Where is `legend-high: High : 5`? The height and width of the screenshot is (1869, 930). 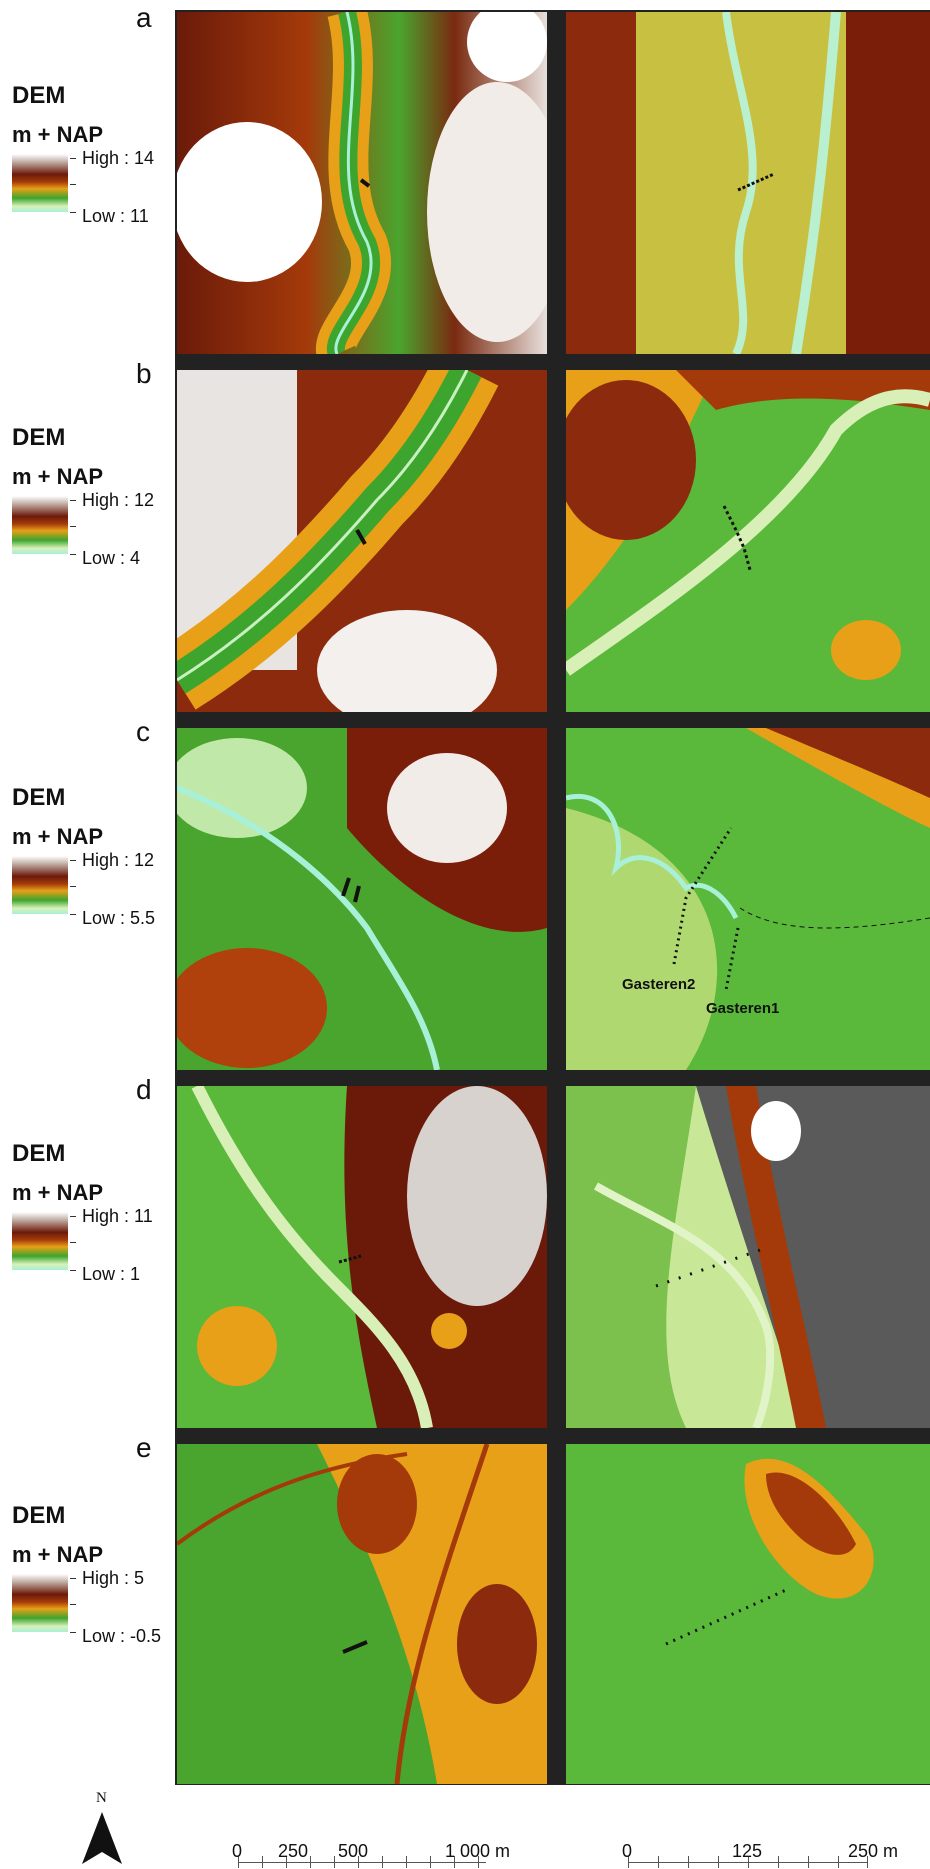 legend-high: High : 5 is located at coordinates (113, 1578).